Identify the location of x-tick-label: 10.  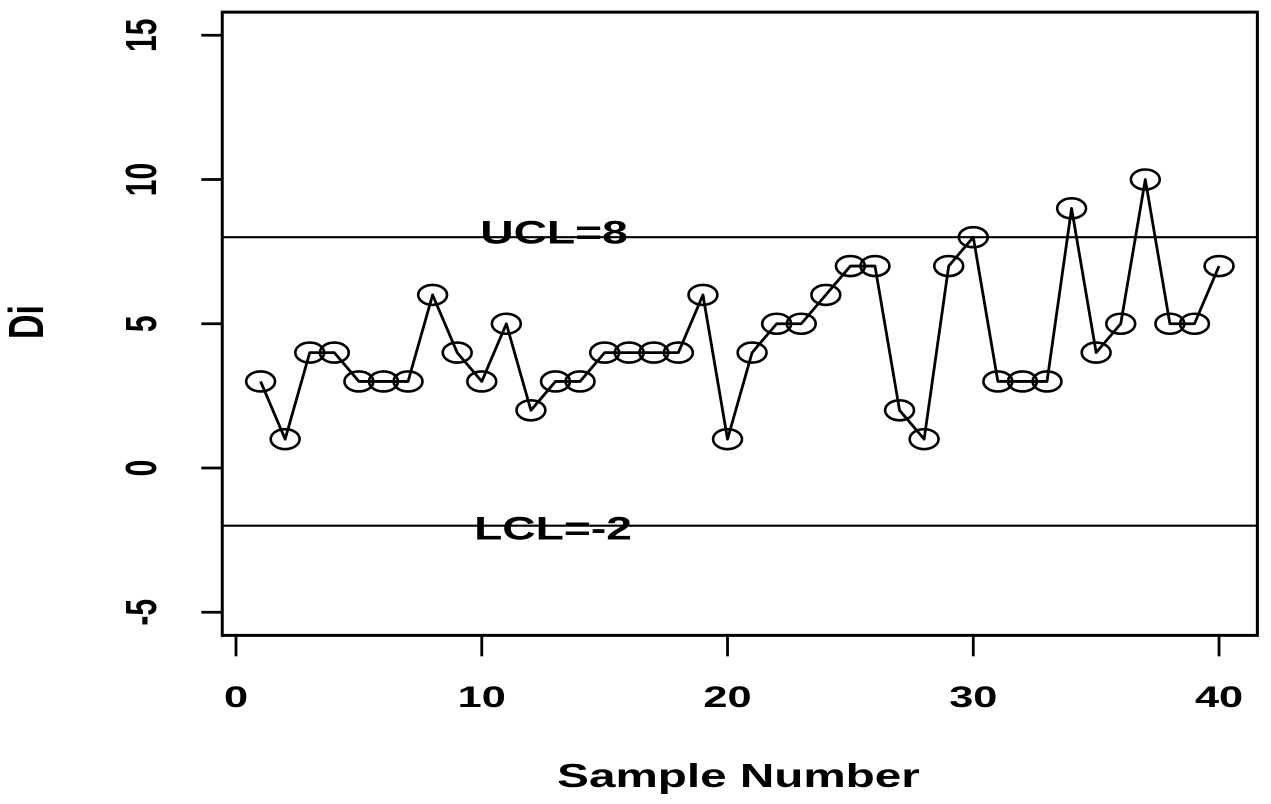
(482, 697).